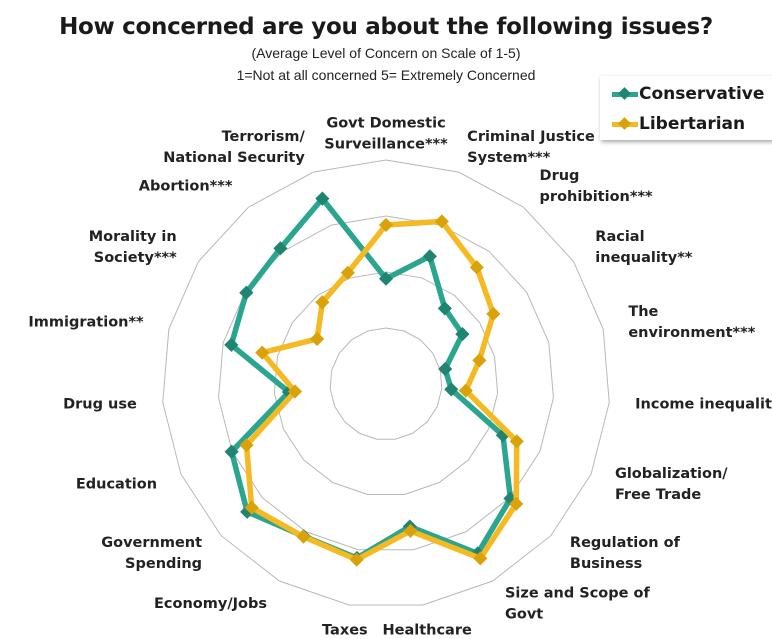 This screenshot has height=639, width=772. Describe the element at coordinates (686, 108) in the screenshot. I see `legend: Conservative Libertarian` at that location.